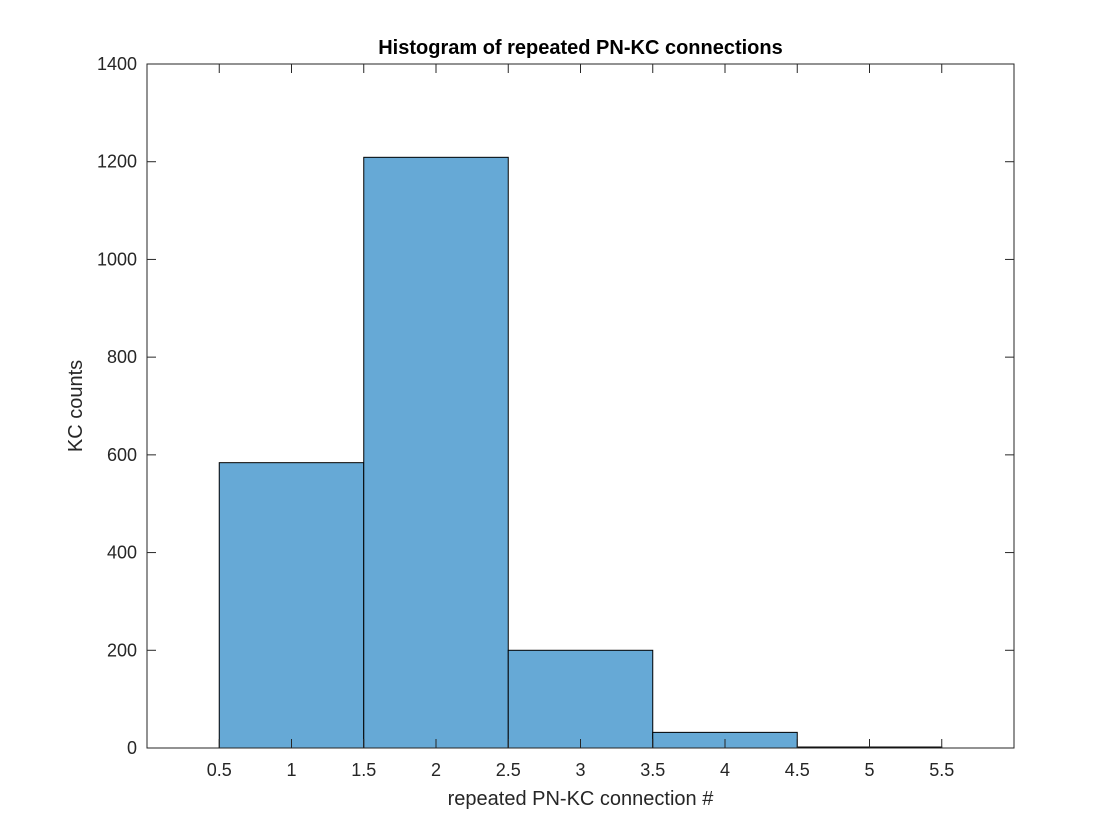  I want to click on y-tick-label: 0, so click(132, 748).